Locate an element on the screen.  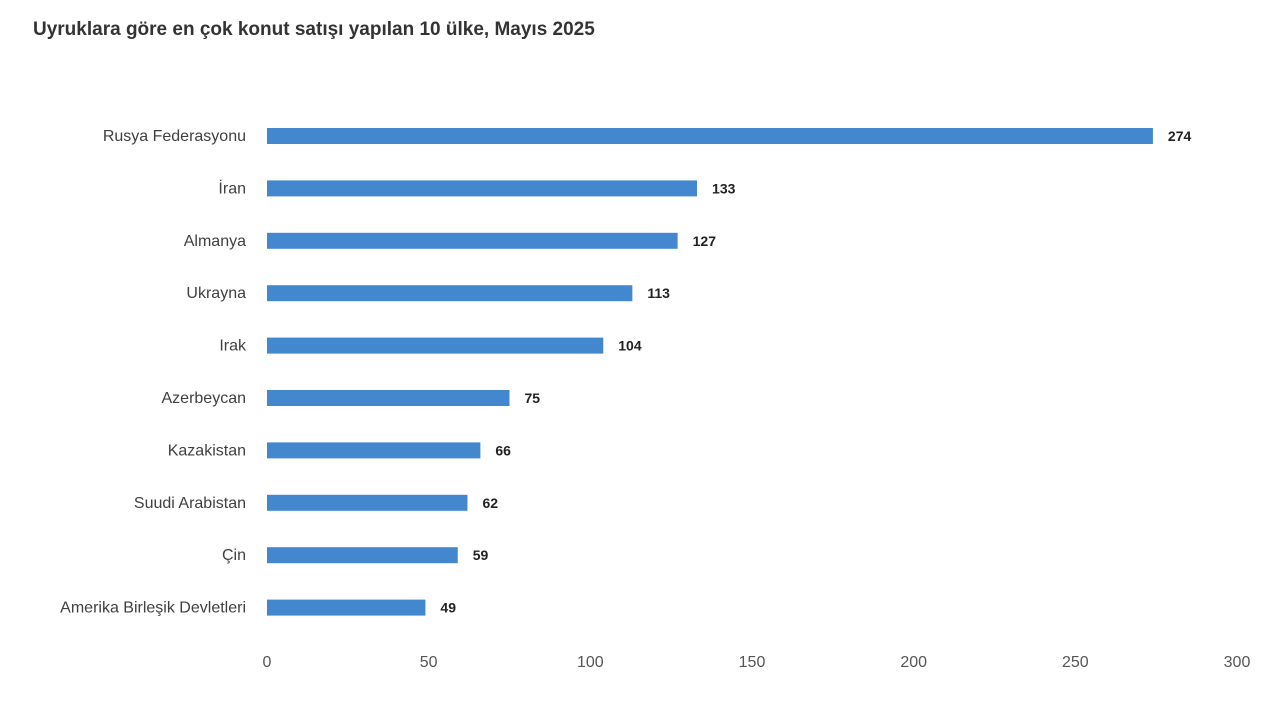
x-tick-label: 100 is located at coordinates (590, 662).